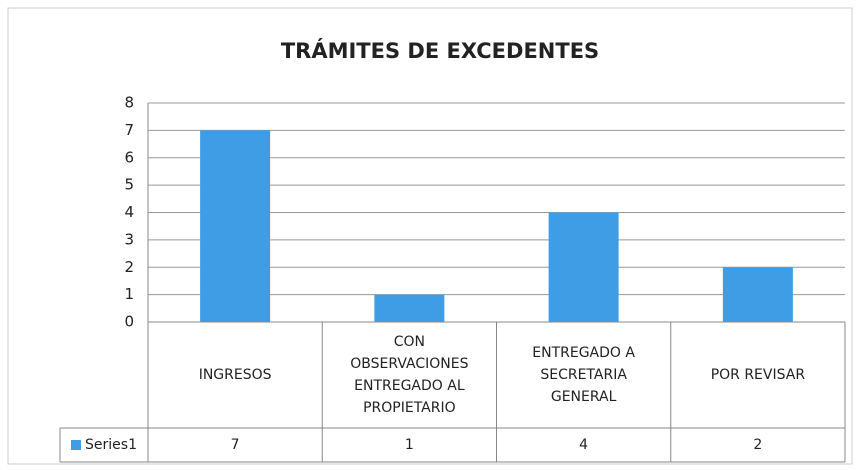  Describe the element at coordinates (583, 375) in the screenshot. I see `x-tick-label: ENTREGADO A SECRETARIA GENERAL` at that location.